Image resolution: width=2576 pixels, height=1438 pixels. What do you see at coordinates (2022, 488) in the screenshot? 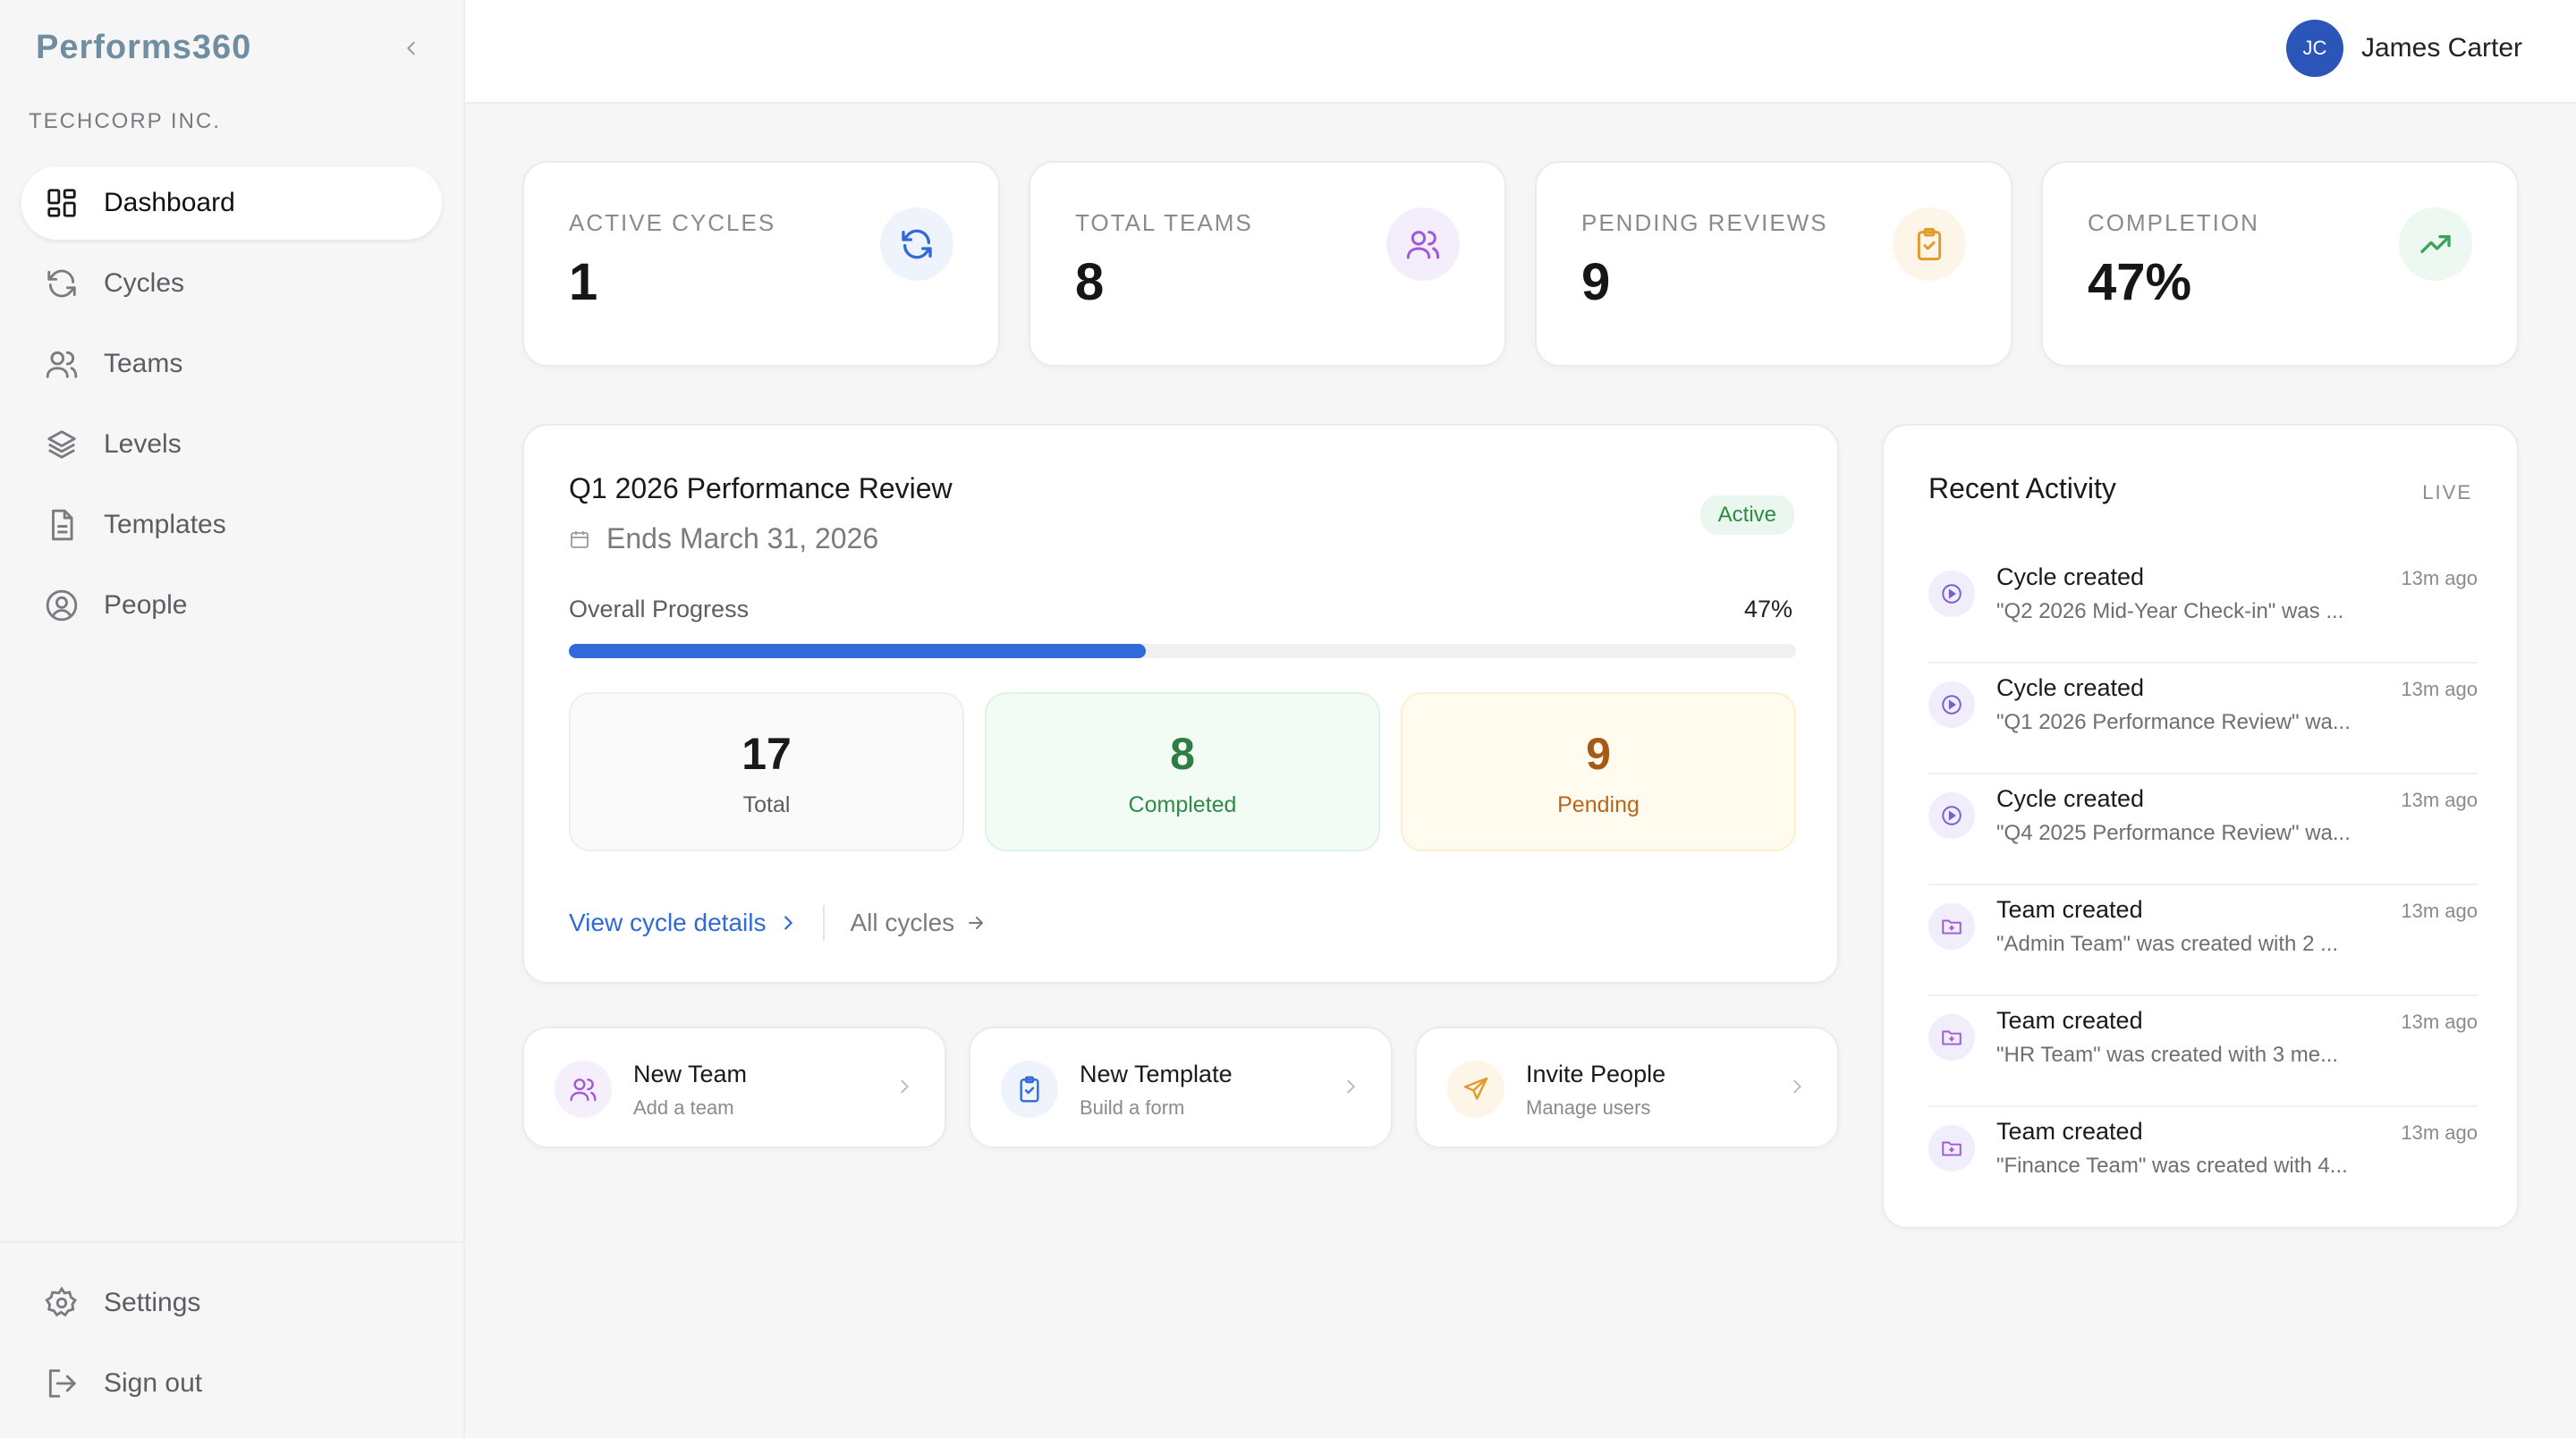
I see `activity-title: Recent Activity` at bounding box center [2022, 488].